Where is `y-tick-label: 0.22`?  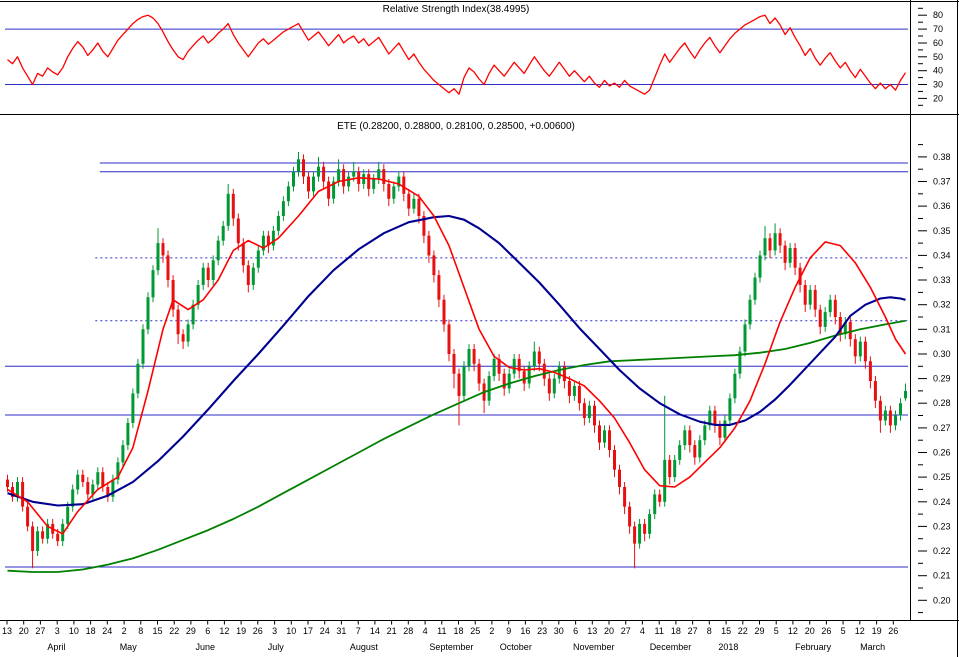
y-tick-label: 0.22 is located at coordinates (942, 551).